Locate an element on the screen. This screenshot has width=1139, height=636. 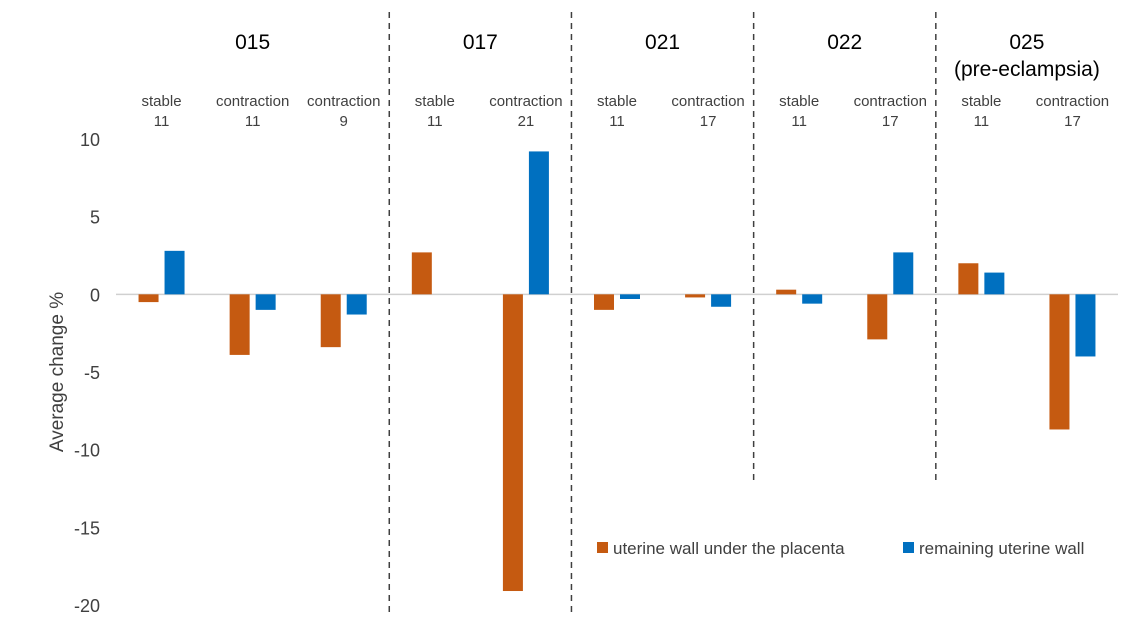
group-sublabel: (pre-eclampsia) is located at coordinates (1027, 69).